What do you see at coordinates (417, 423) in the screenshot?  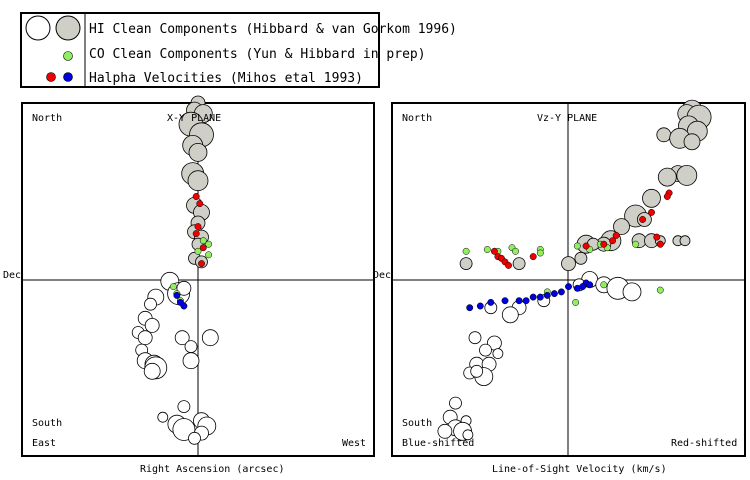 I see `panel-vzy-south-label: South` at bounding box center [417, 423].